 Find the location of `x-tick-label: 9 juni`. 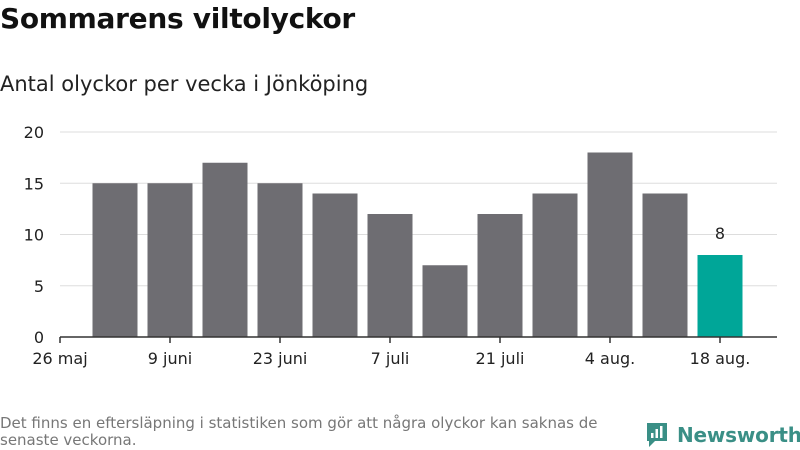

x-tick-label: 9 juni is located at coordinates (170, 358).